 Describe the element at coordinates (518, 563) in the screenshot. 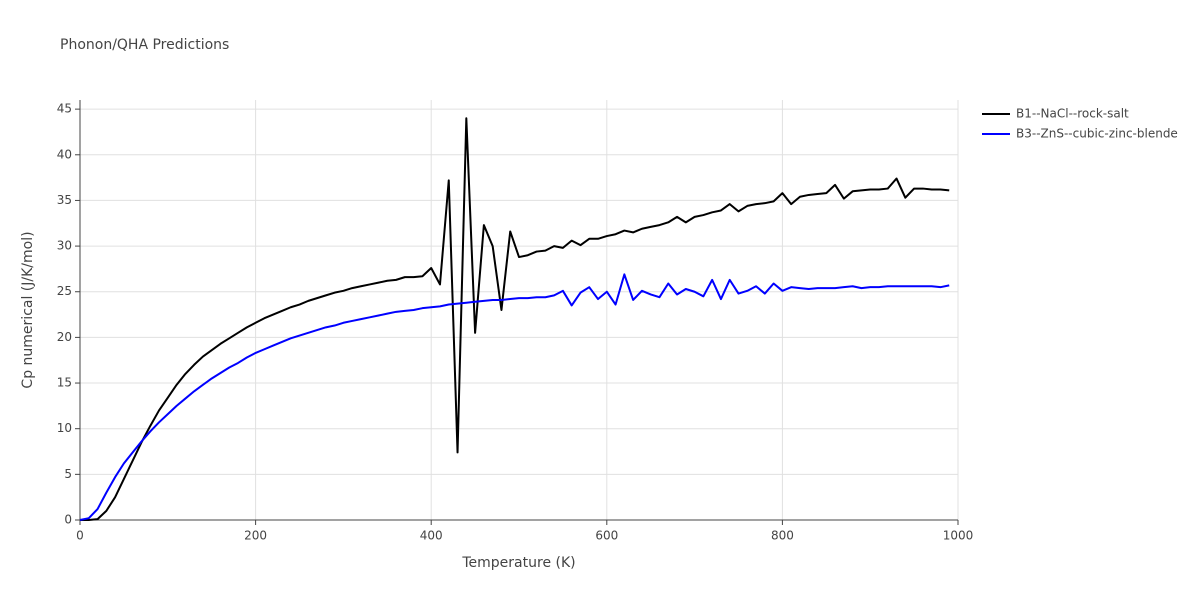

I see `x-axis-title: Temperature (K)` at that location.